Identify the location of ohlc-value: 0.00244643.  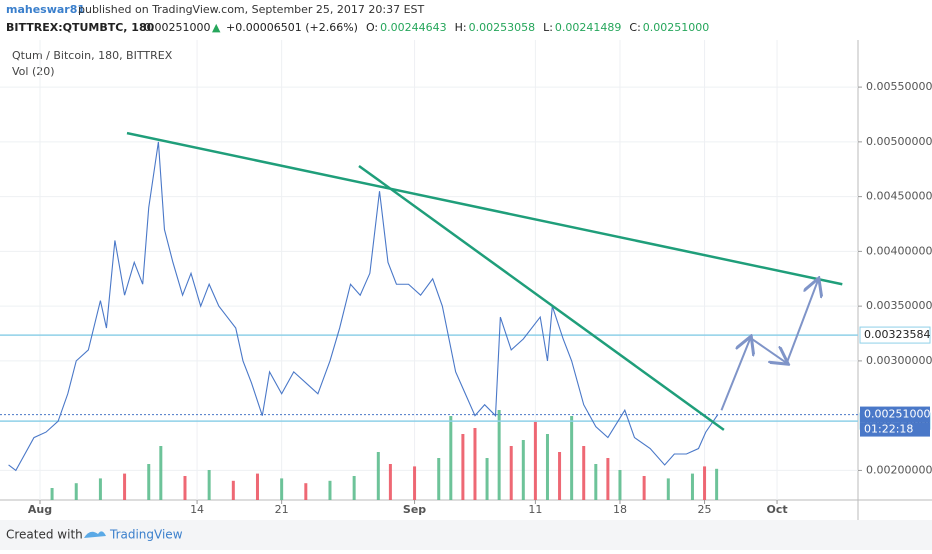
(413, 27).